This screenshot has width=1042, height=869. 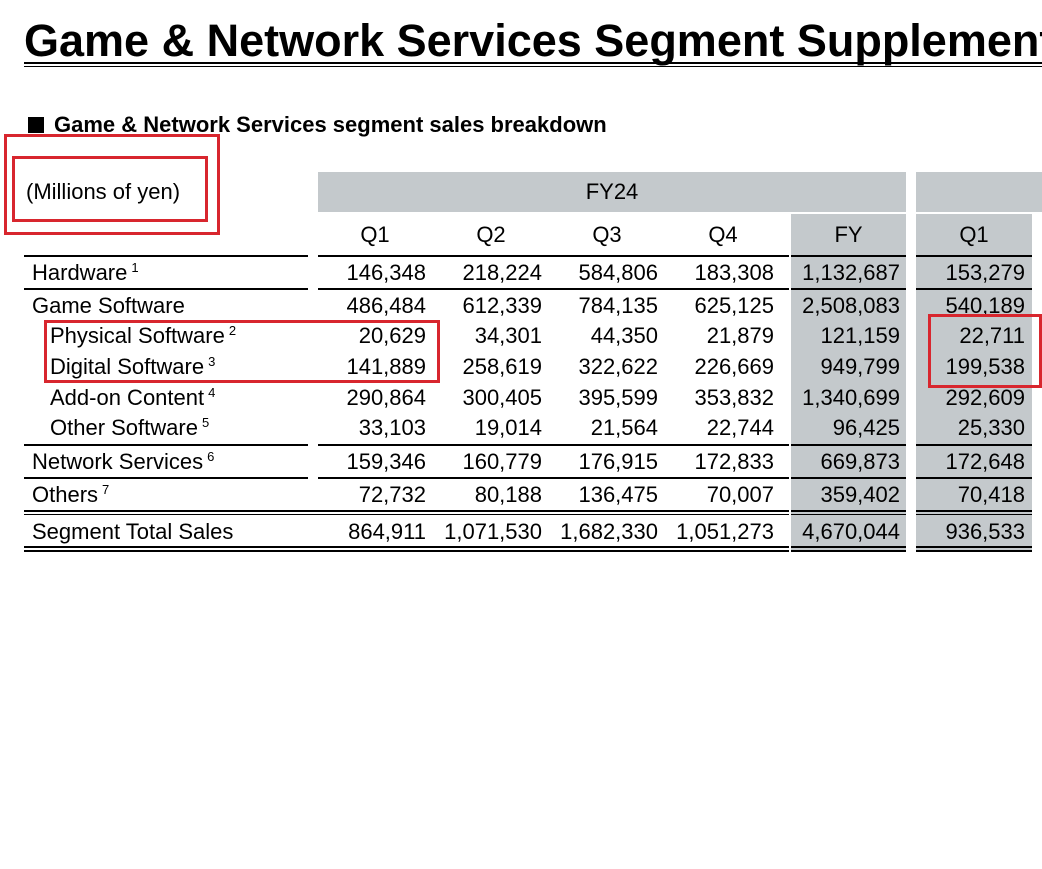 What do you see at coordinates (528, 547) in the screenshot?
I see `total-rule-bottom` at bounding box center [528, 547].